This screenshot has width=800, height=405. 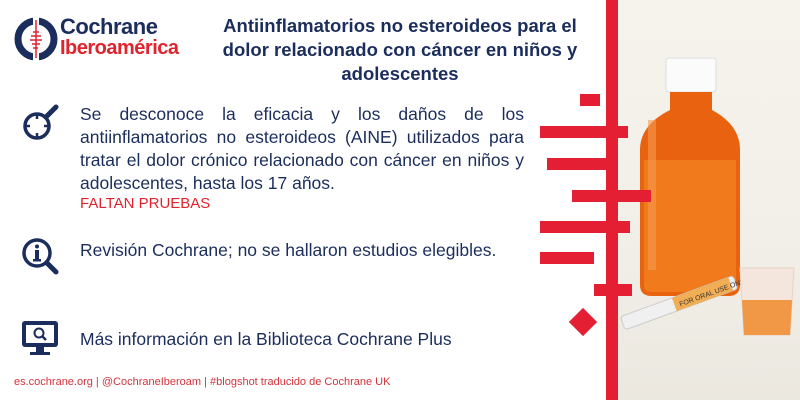 What do you see at coordinates (41, 122) in the screenshot?
I see `target-search-icon` at bounding box center [41, 122].